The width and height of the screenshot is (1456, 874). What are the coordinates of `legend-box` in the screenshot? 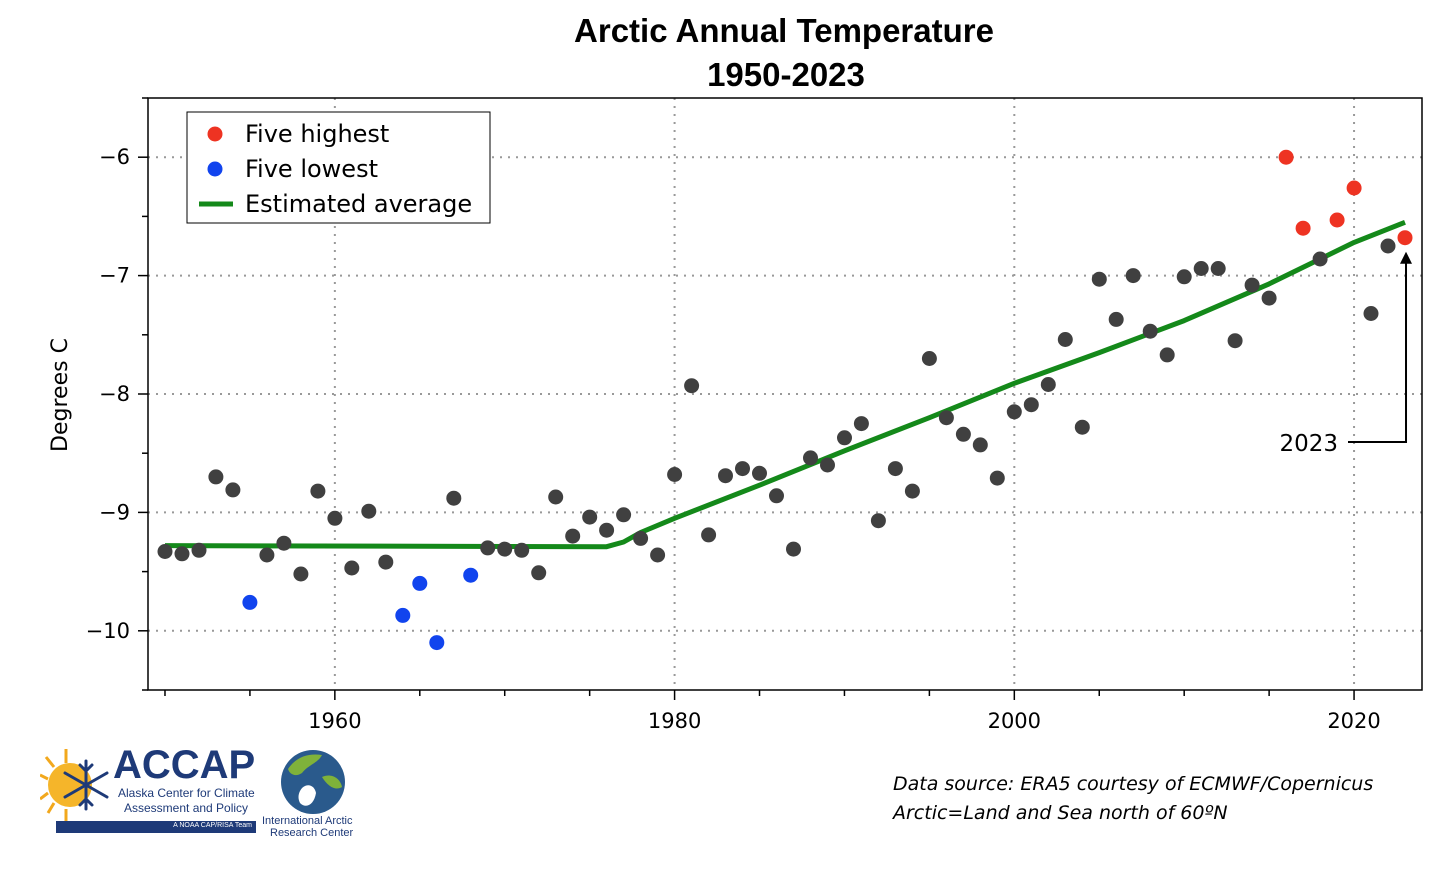 It's located at (338, 167).